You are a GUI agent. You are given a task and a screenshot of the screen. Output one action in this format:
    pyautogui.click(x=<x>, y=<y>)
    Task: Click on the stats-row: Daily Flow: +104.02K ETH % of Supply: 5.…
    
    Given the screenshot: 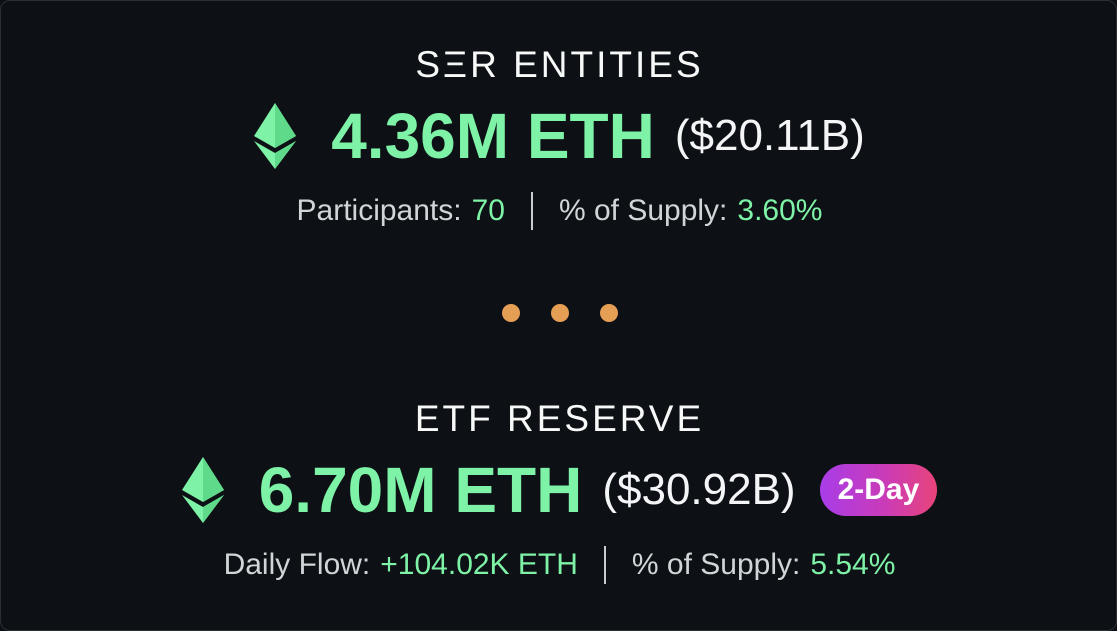 What is the action you would take?
    pyautogui.click(x=559, y=565)
    